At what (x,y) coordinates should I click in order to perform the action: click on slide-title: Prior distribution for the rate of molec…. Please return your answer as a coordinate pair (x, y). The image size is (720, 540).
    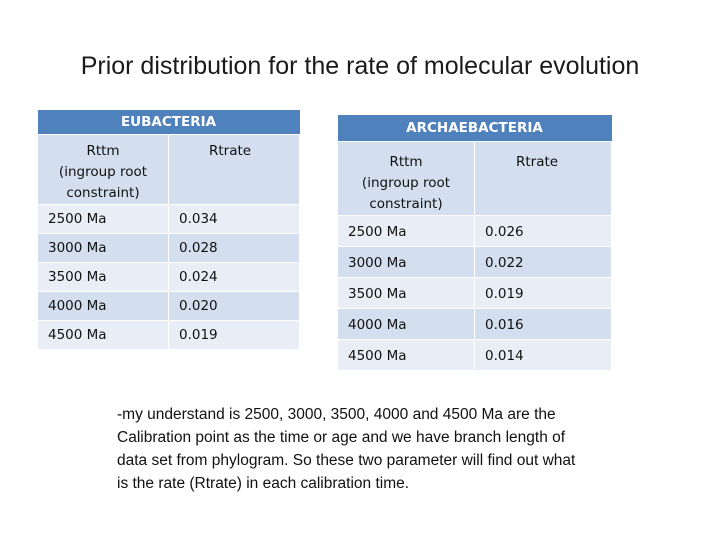
    Looking at the image, I should click on (360, 66).